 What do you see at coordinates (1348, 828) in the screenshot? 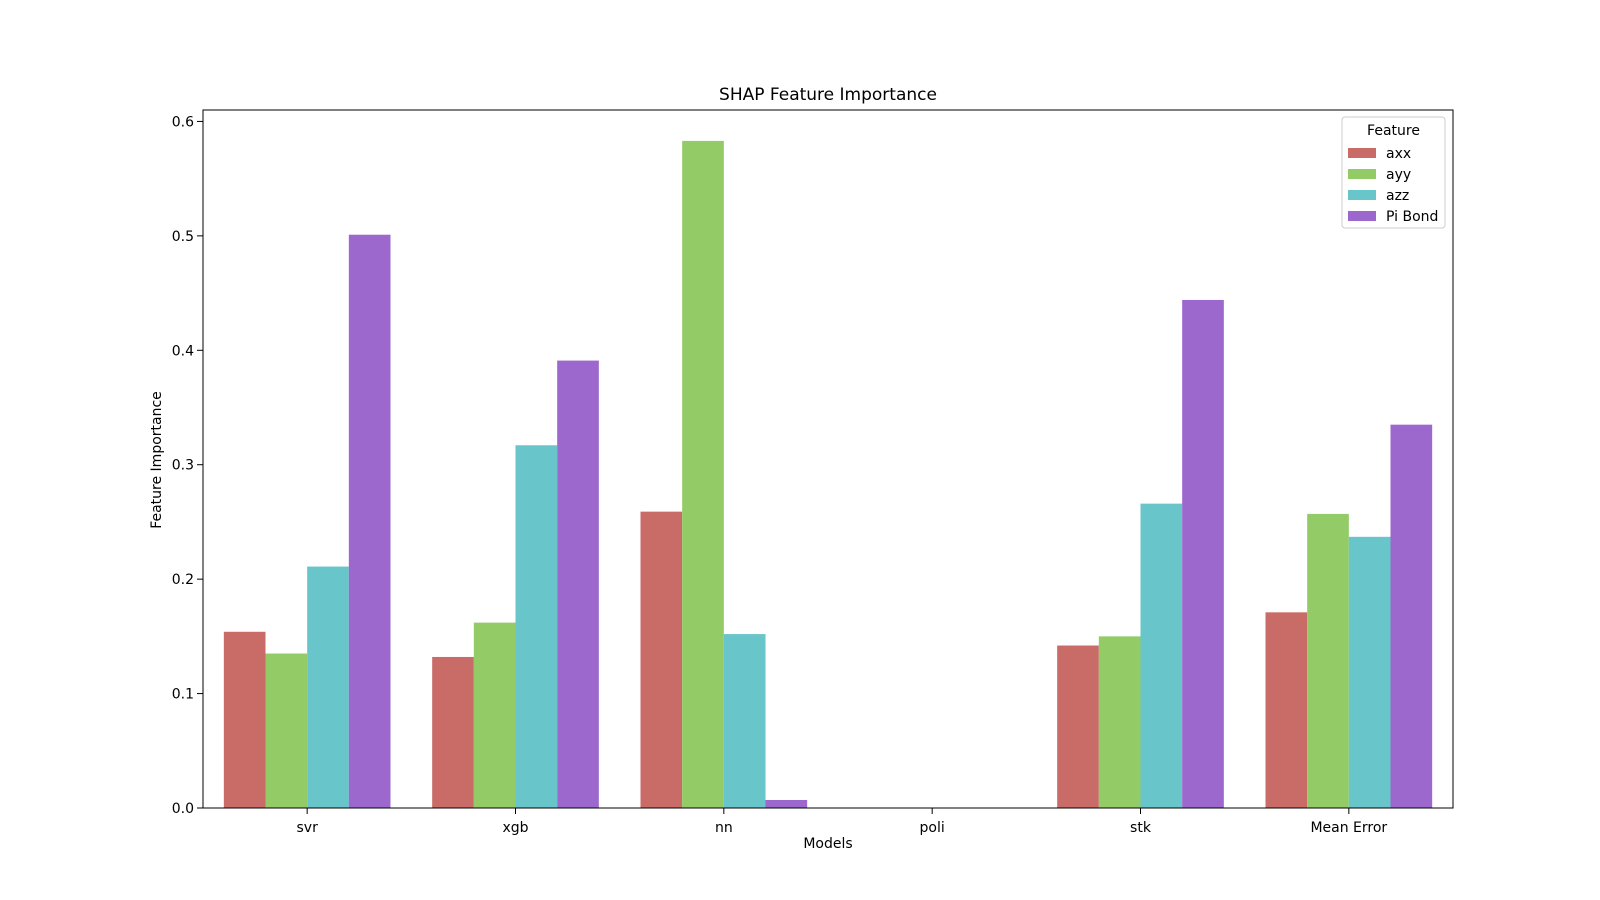
I see `x-tick-label: Mean Error` at bounding box center [1348, 828].